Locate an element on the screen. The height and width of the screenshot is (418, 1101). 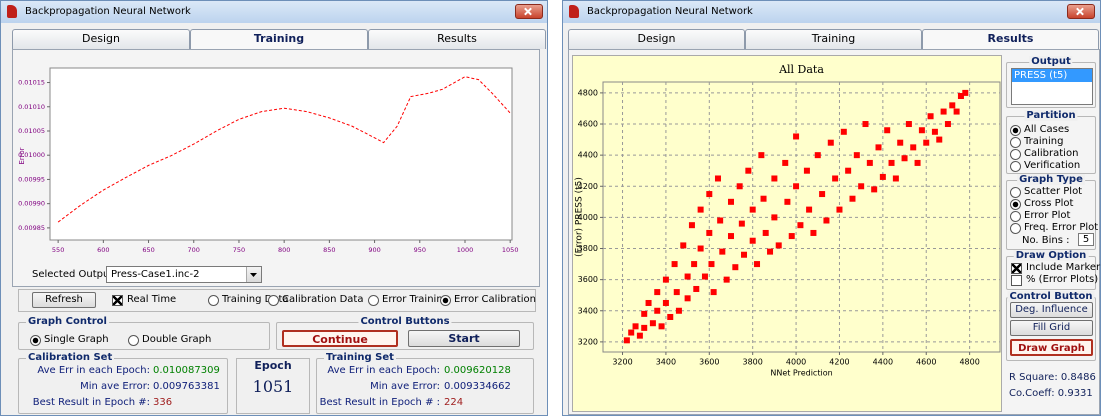
group-title: Partition is located at coordinates (1051, 115).